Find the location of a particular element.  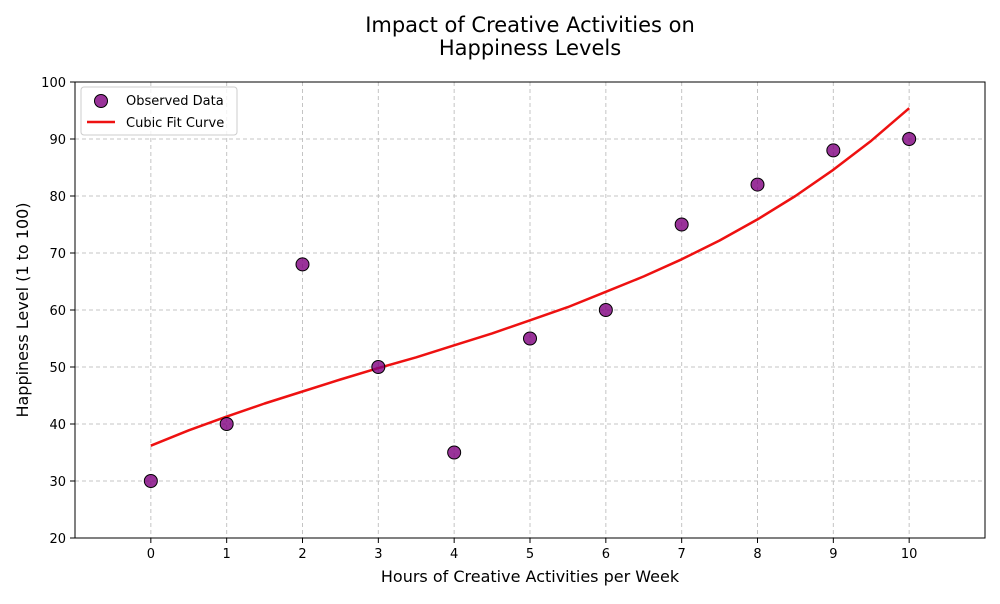

y-tick-label: 60 is located at coordinates (57, 311).